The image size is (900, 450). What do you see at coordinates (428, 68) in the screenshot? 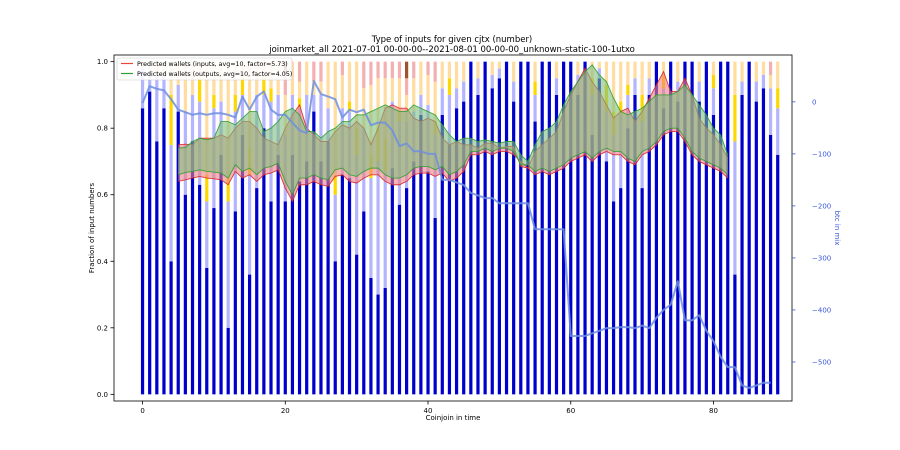
I see `bar-40-pink` at bounding box center [428, 68].